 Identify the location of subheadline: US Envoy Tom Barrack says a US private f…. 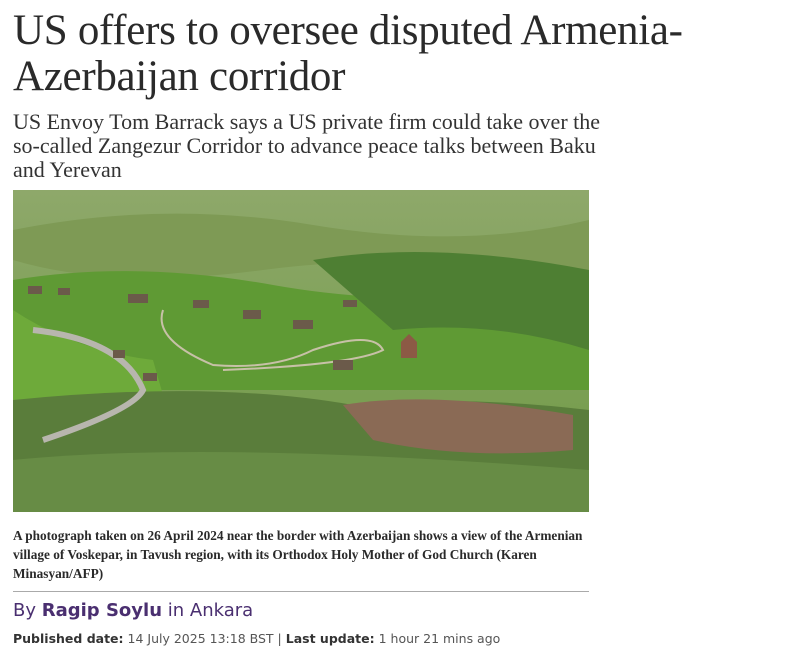
(307, 145).